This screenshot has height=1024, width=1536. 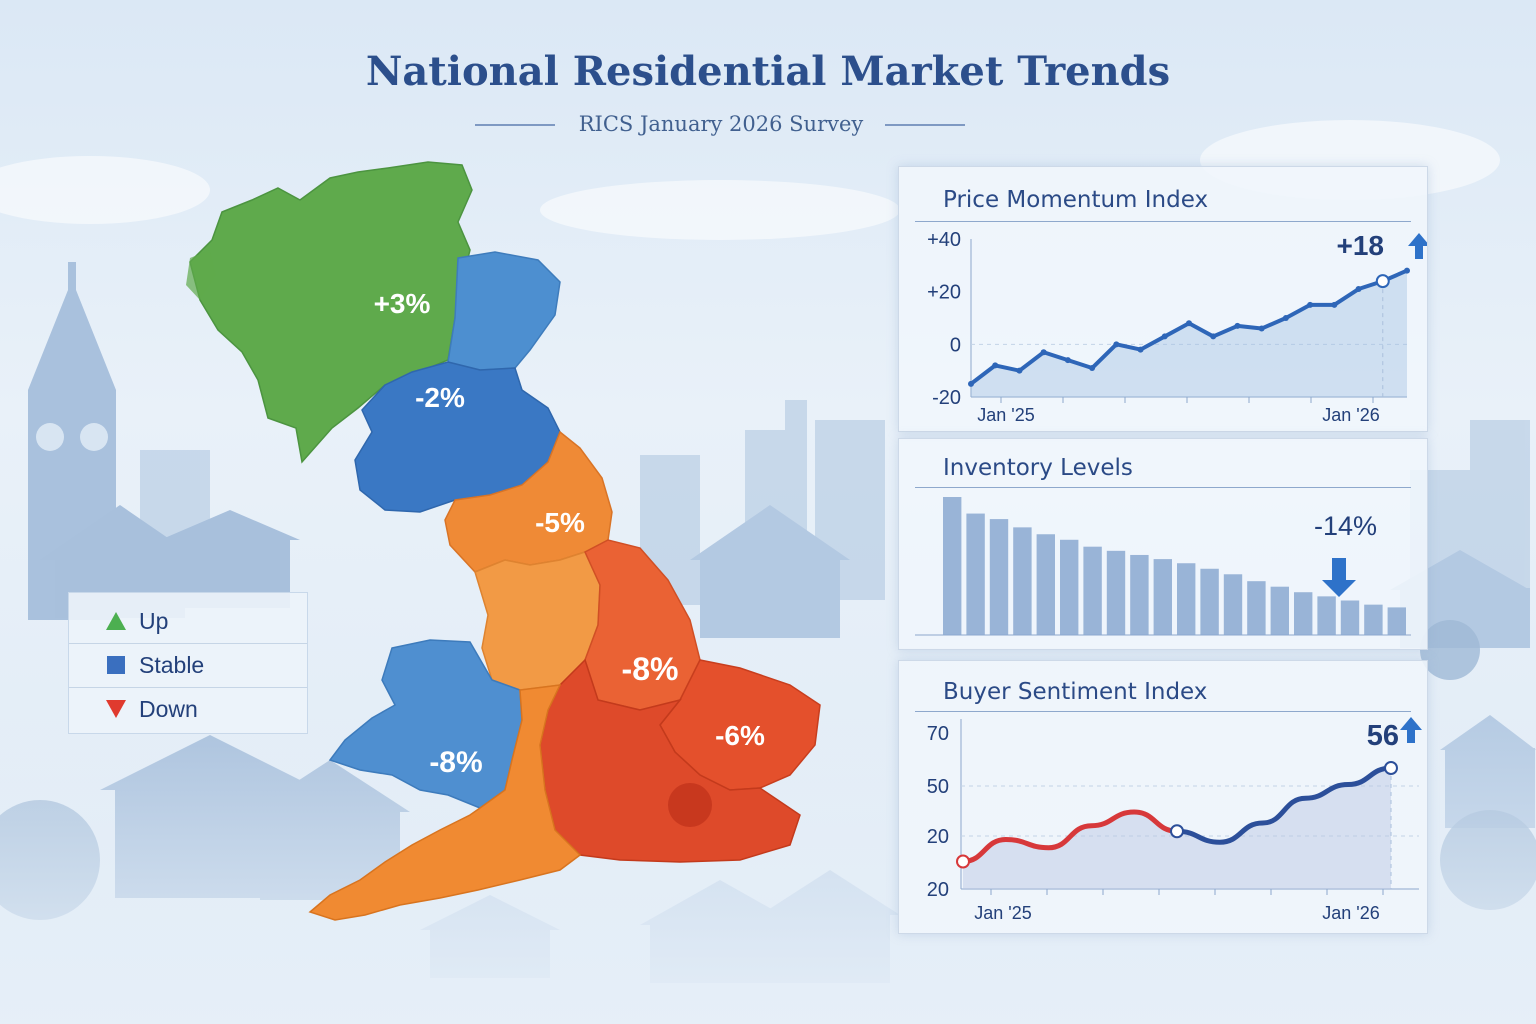 I want to click on legend-item-down: Down, so click(x=188, y=709).